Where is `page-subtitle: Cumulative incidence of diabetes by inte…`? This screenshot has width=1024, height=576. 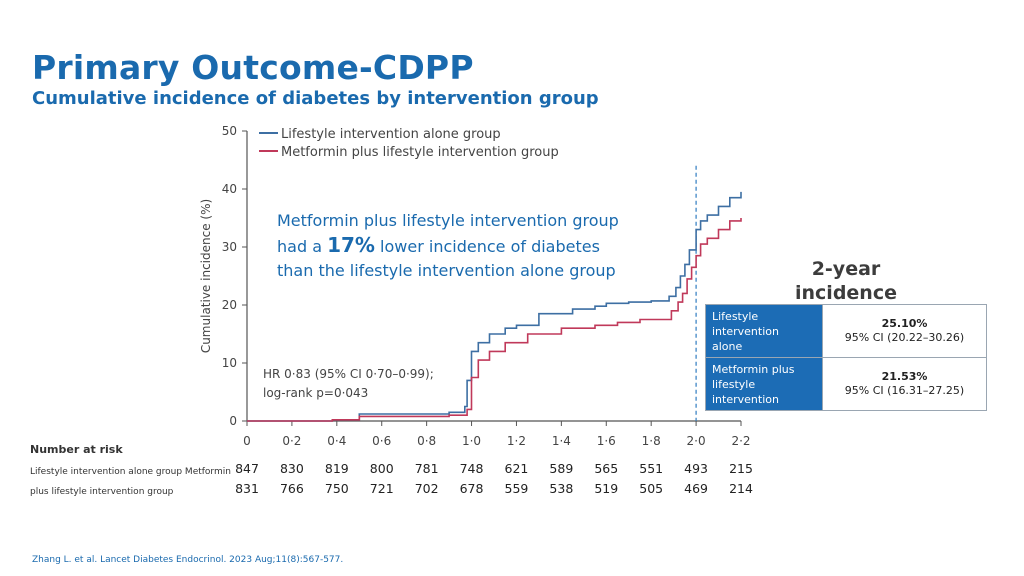 page-subtitle: Cumulative incidence of diabetes by inte… is located at coordinates (315, 98).